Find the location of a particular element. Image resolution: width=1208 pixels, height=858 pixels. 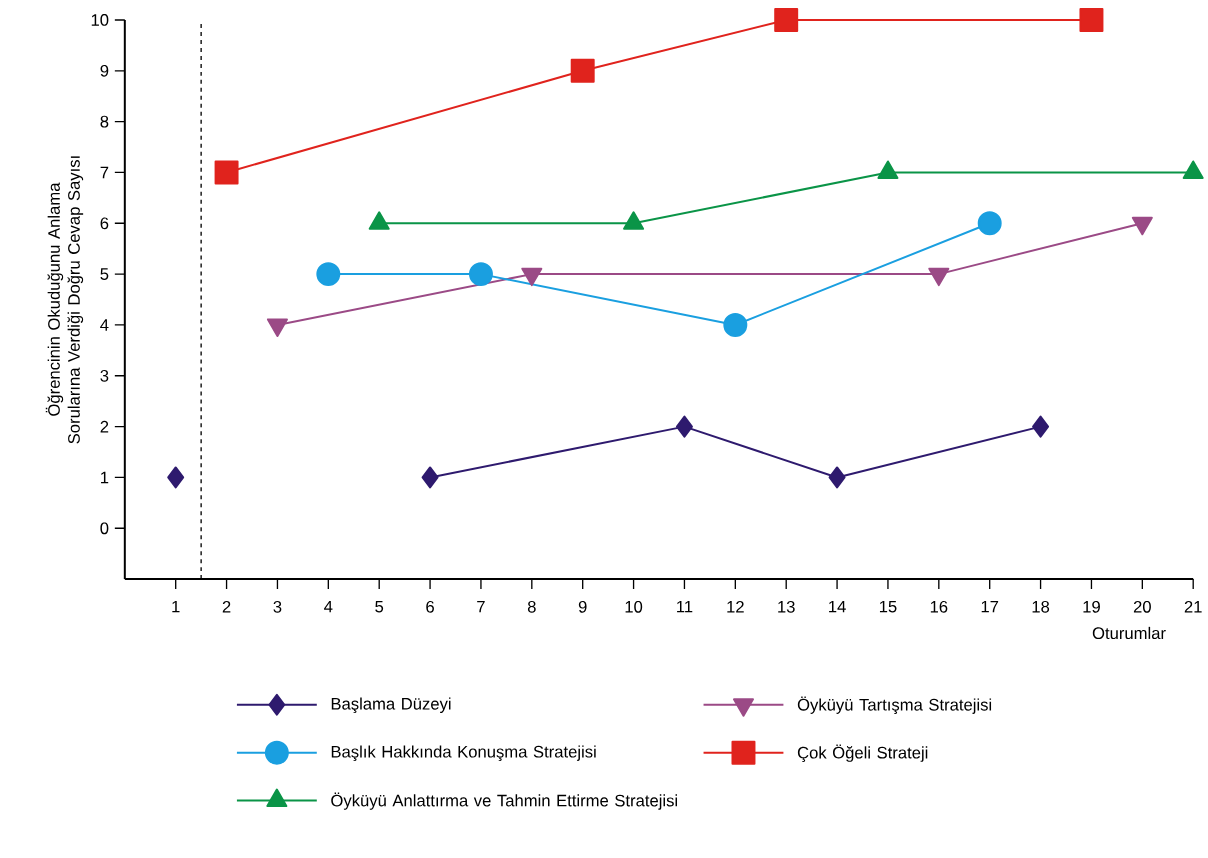

x-tick-label: 8 is located at coordinates (531, 607).